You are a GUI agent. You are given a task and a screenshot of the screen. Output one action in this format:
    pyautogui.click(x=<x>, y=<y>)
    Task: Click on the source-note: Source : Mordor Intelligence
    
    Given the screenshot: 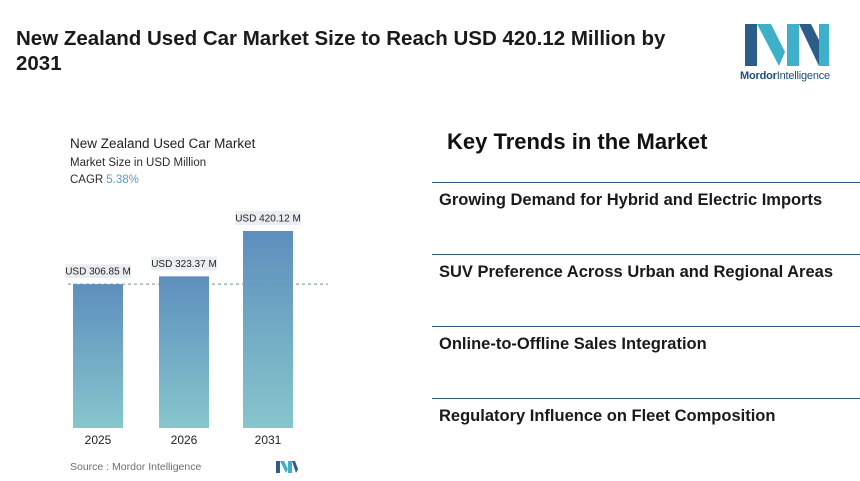 What is the action you would take?
    pyautogui.click(x=136, y=467)
    